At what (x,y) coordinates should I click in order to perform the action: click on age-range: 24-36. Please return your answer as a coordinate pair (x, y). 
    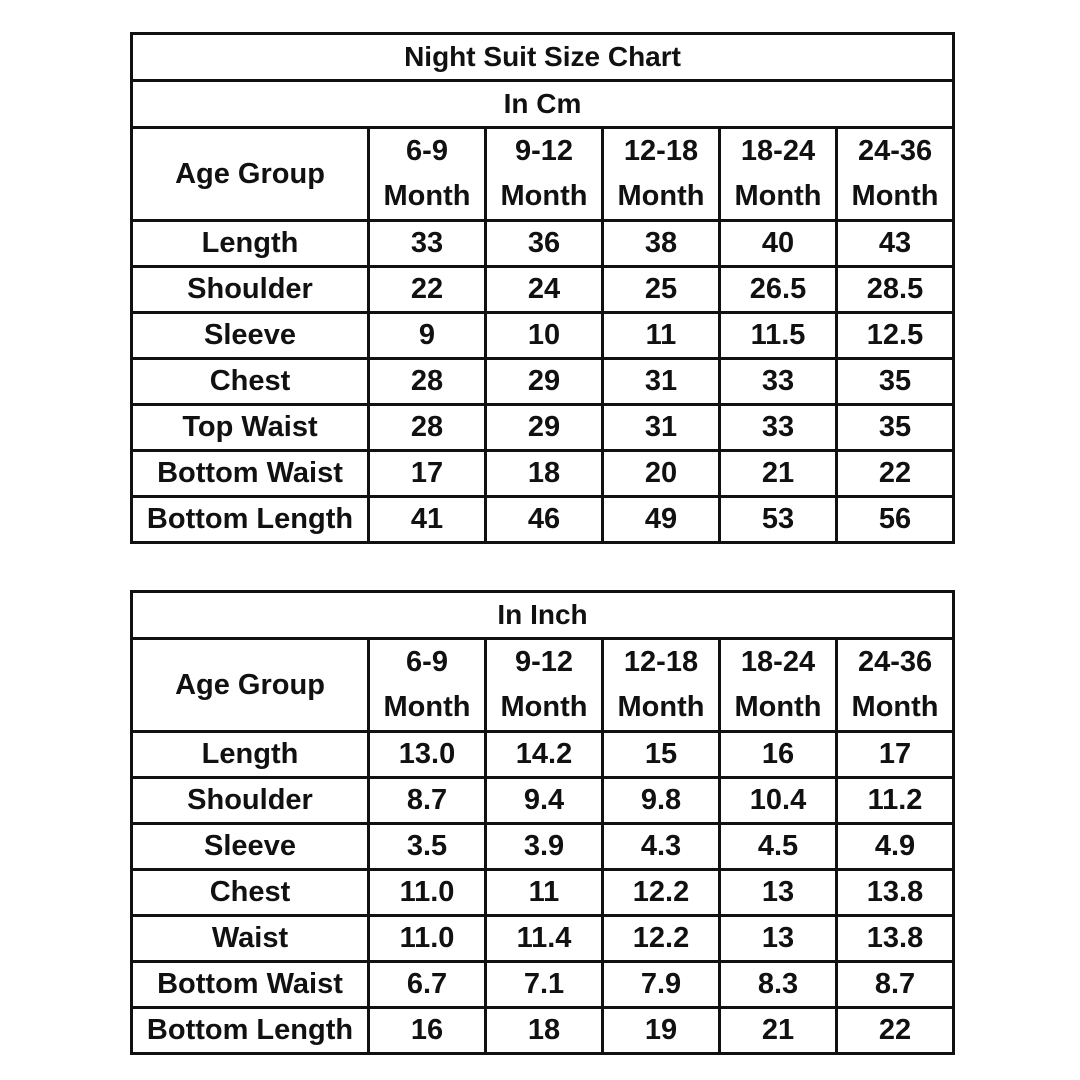
    Looking at the image, I should click on (895, 662).